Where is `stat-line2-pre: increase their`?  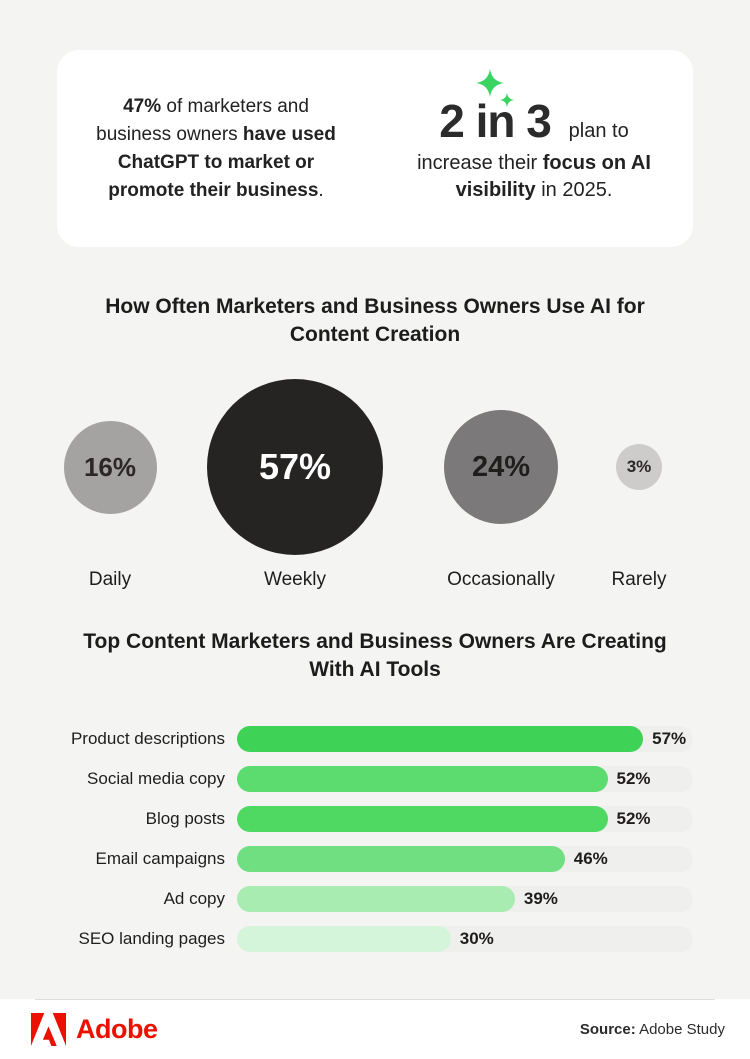 stat-line2-pre: increase their is located at coordinates (480, 162).